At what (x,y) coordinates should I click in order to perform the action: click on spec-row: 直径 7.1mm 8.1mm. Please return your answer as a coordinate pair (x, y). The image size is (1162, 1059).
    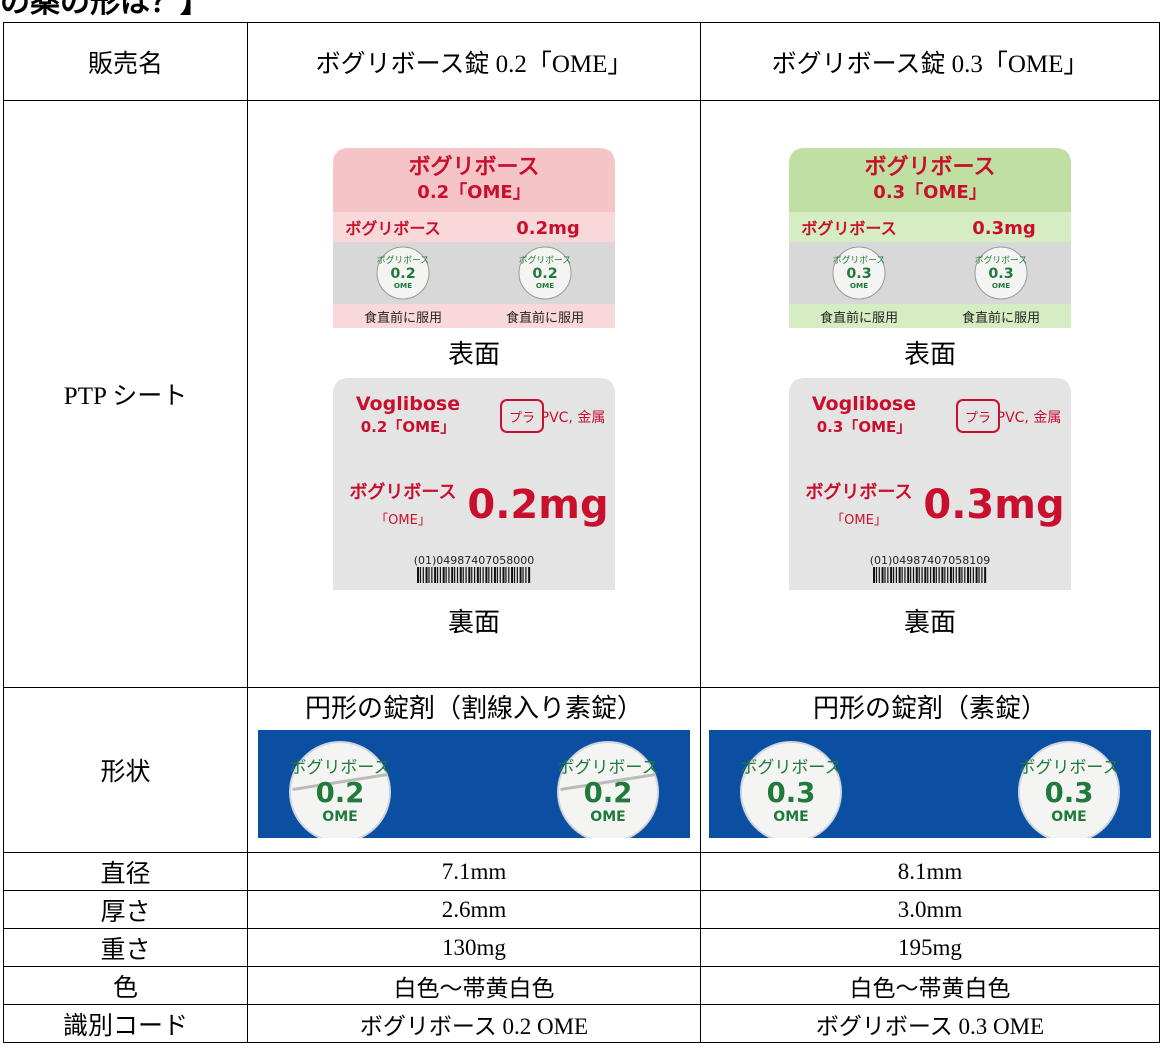
    Looking at the image, I should click on (581, 871).